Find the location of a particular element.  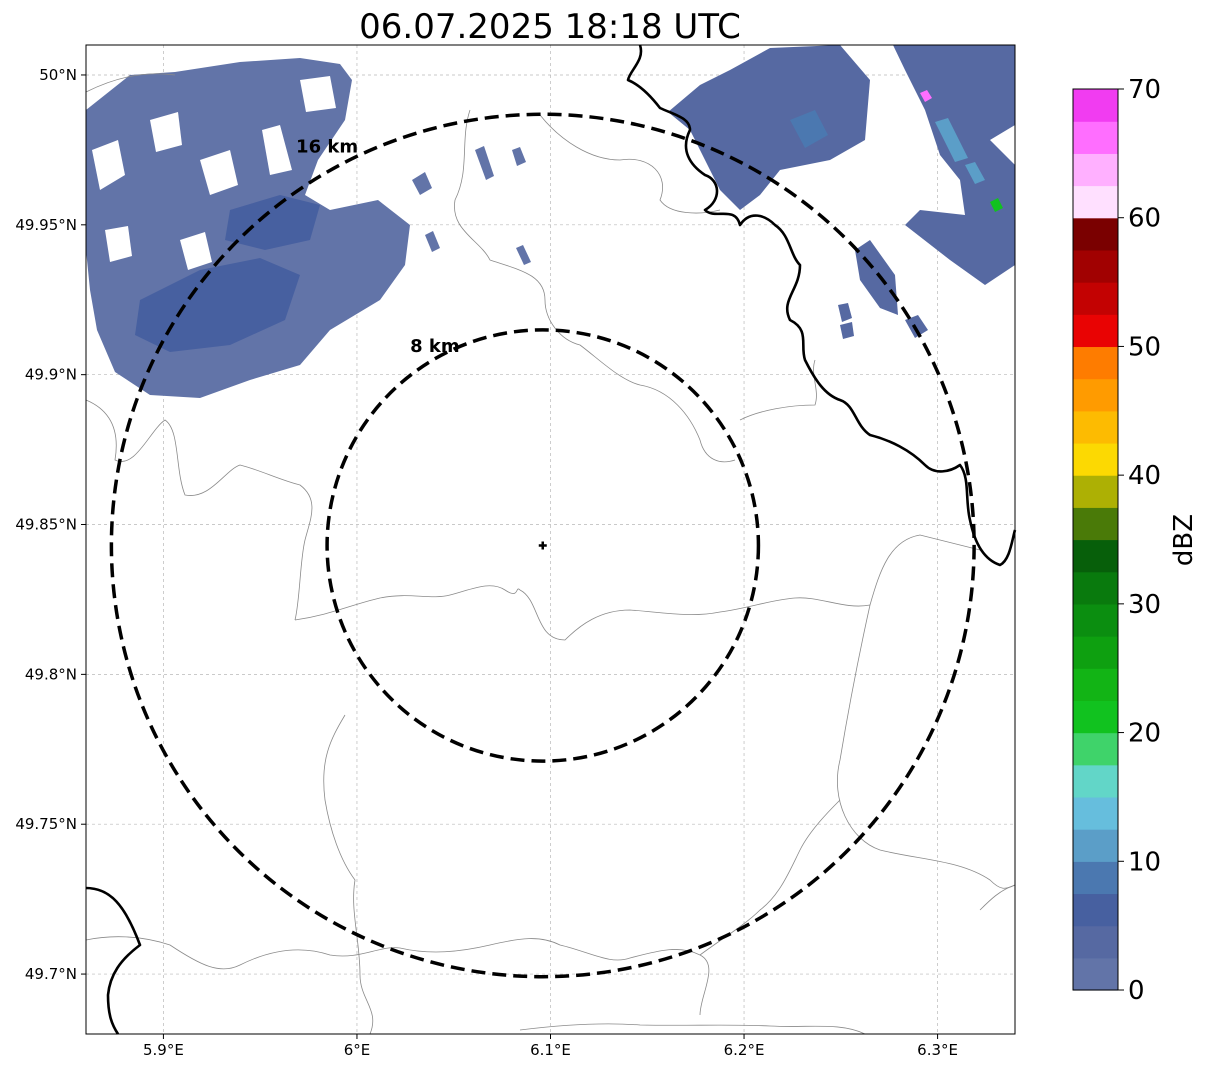

colorbar-frame is located at coordinates (1095, 539).